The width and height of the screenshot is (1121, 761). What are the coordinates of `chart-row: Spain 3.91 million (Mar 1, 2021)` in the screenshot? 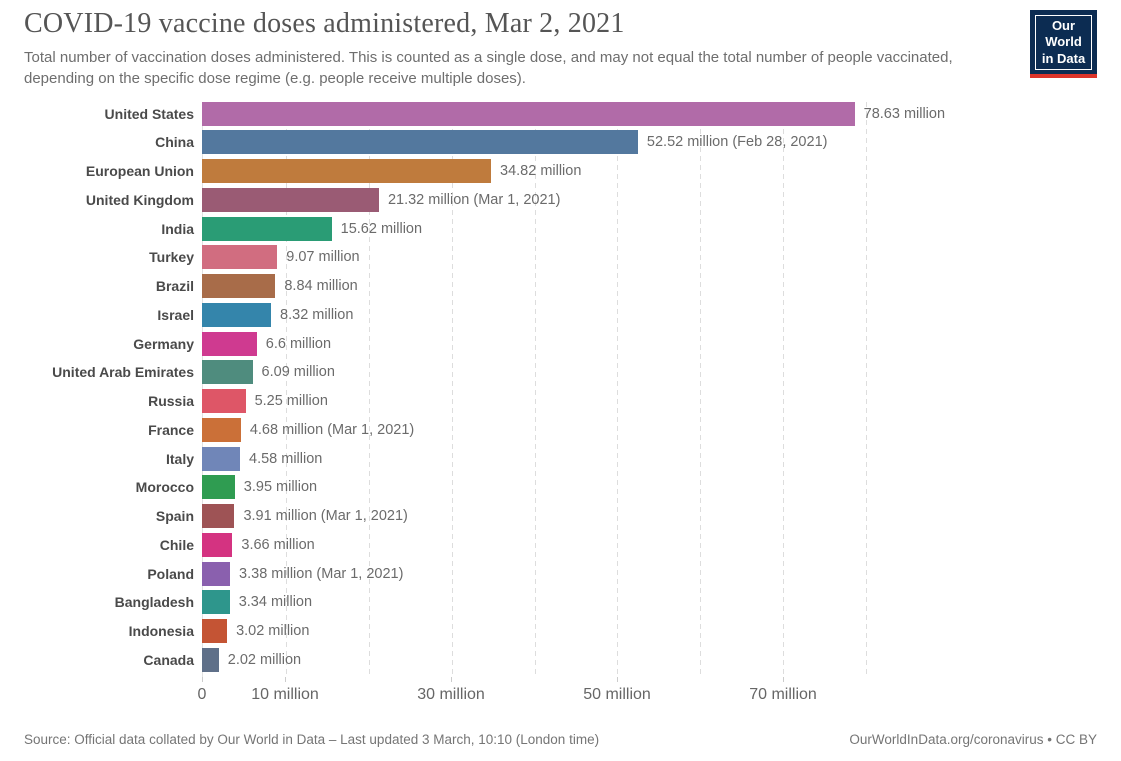 It's located at (560, 516).